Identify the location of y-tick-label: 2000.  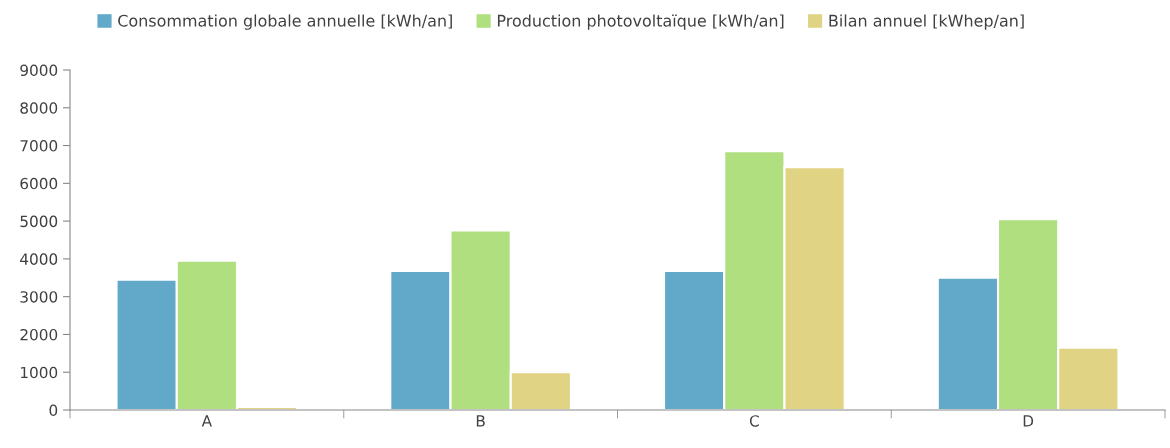
(39, 334).